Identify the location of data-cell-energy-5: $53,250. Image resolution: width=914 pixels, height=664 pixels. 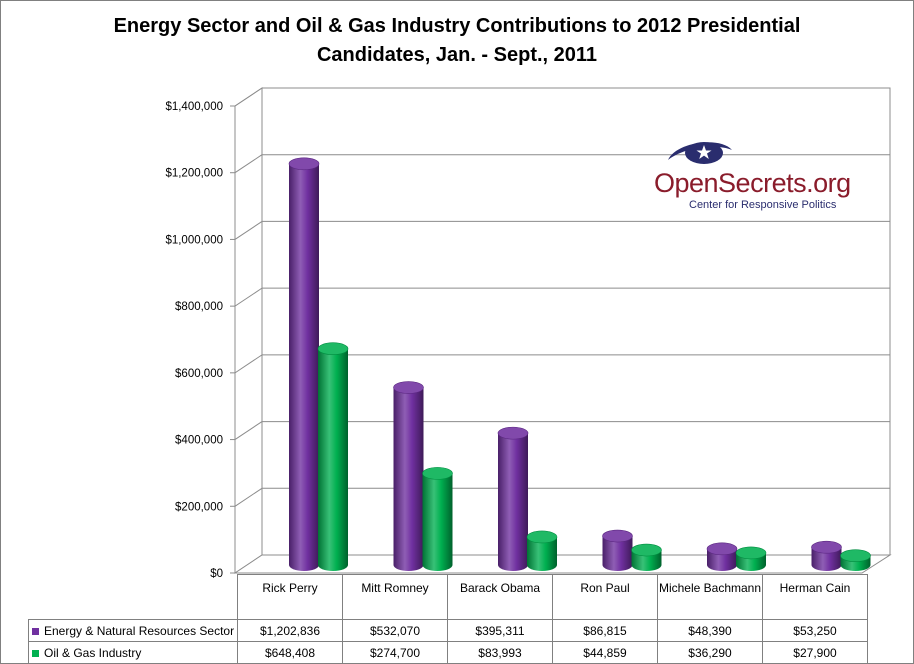
(815, 630).